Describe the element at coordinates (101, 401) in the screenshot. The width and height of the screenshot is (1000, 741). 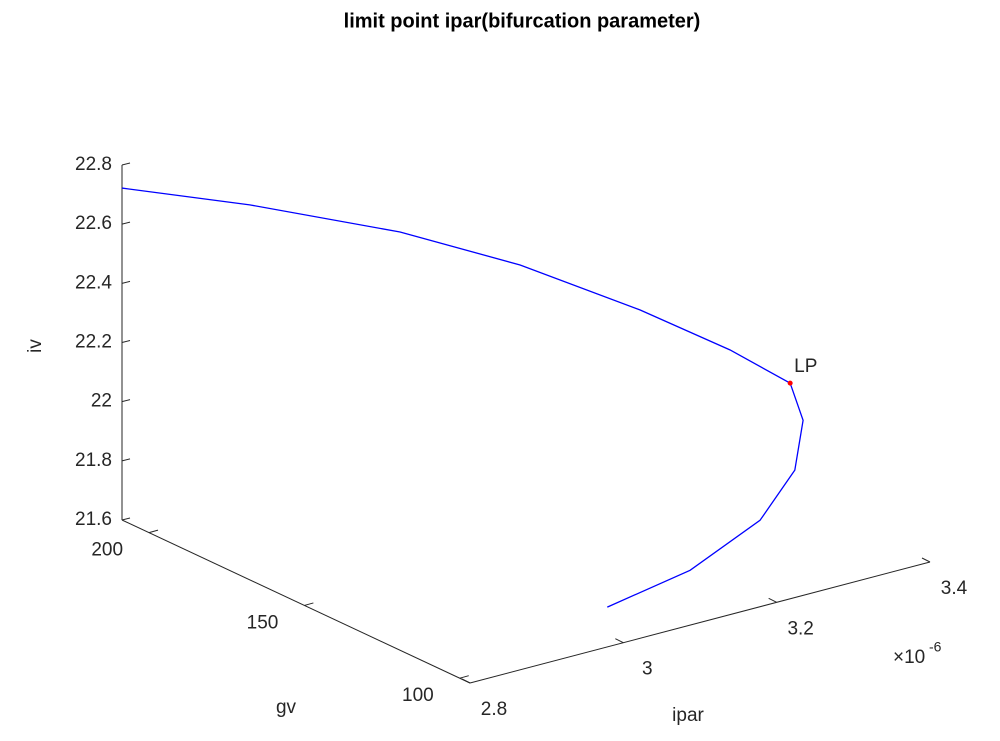
I see `z-tick-label: 22` at that location.